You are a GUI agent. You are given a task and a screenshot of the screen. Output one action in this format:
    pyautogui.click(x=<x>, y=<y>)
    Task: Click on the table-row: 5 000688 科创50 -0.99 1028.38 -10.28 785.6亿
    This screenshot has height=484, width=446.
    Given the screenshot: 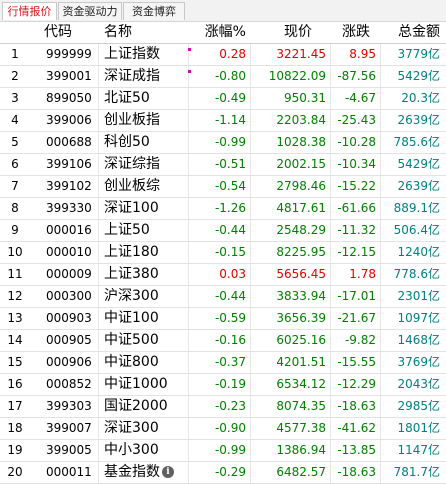 What is the action you would take?
    pyautogui.click(x=223, y=143)
    